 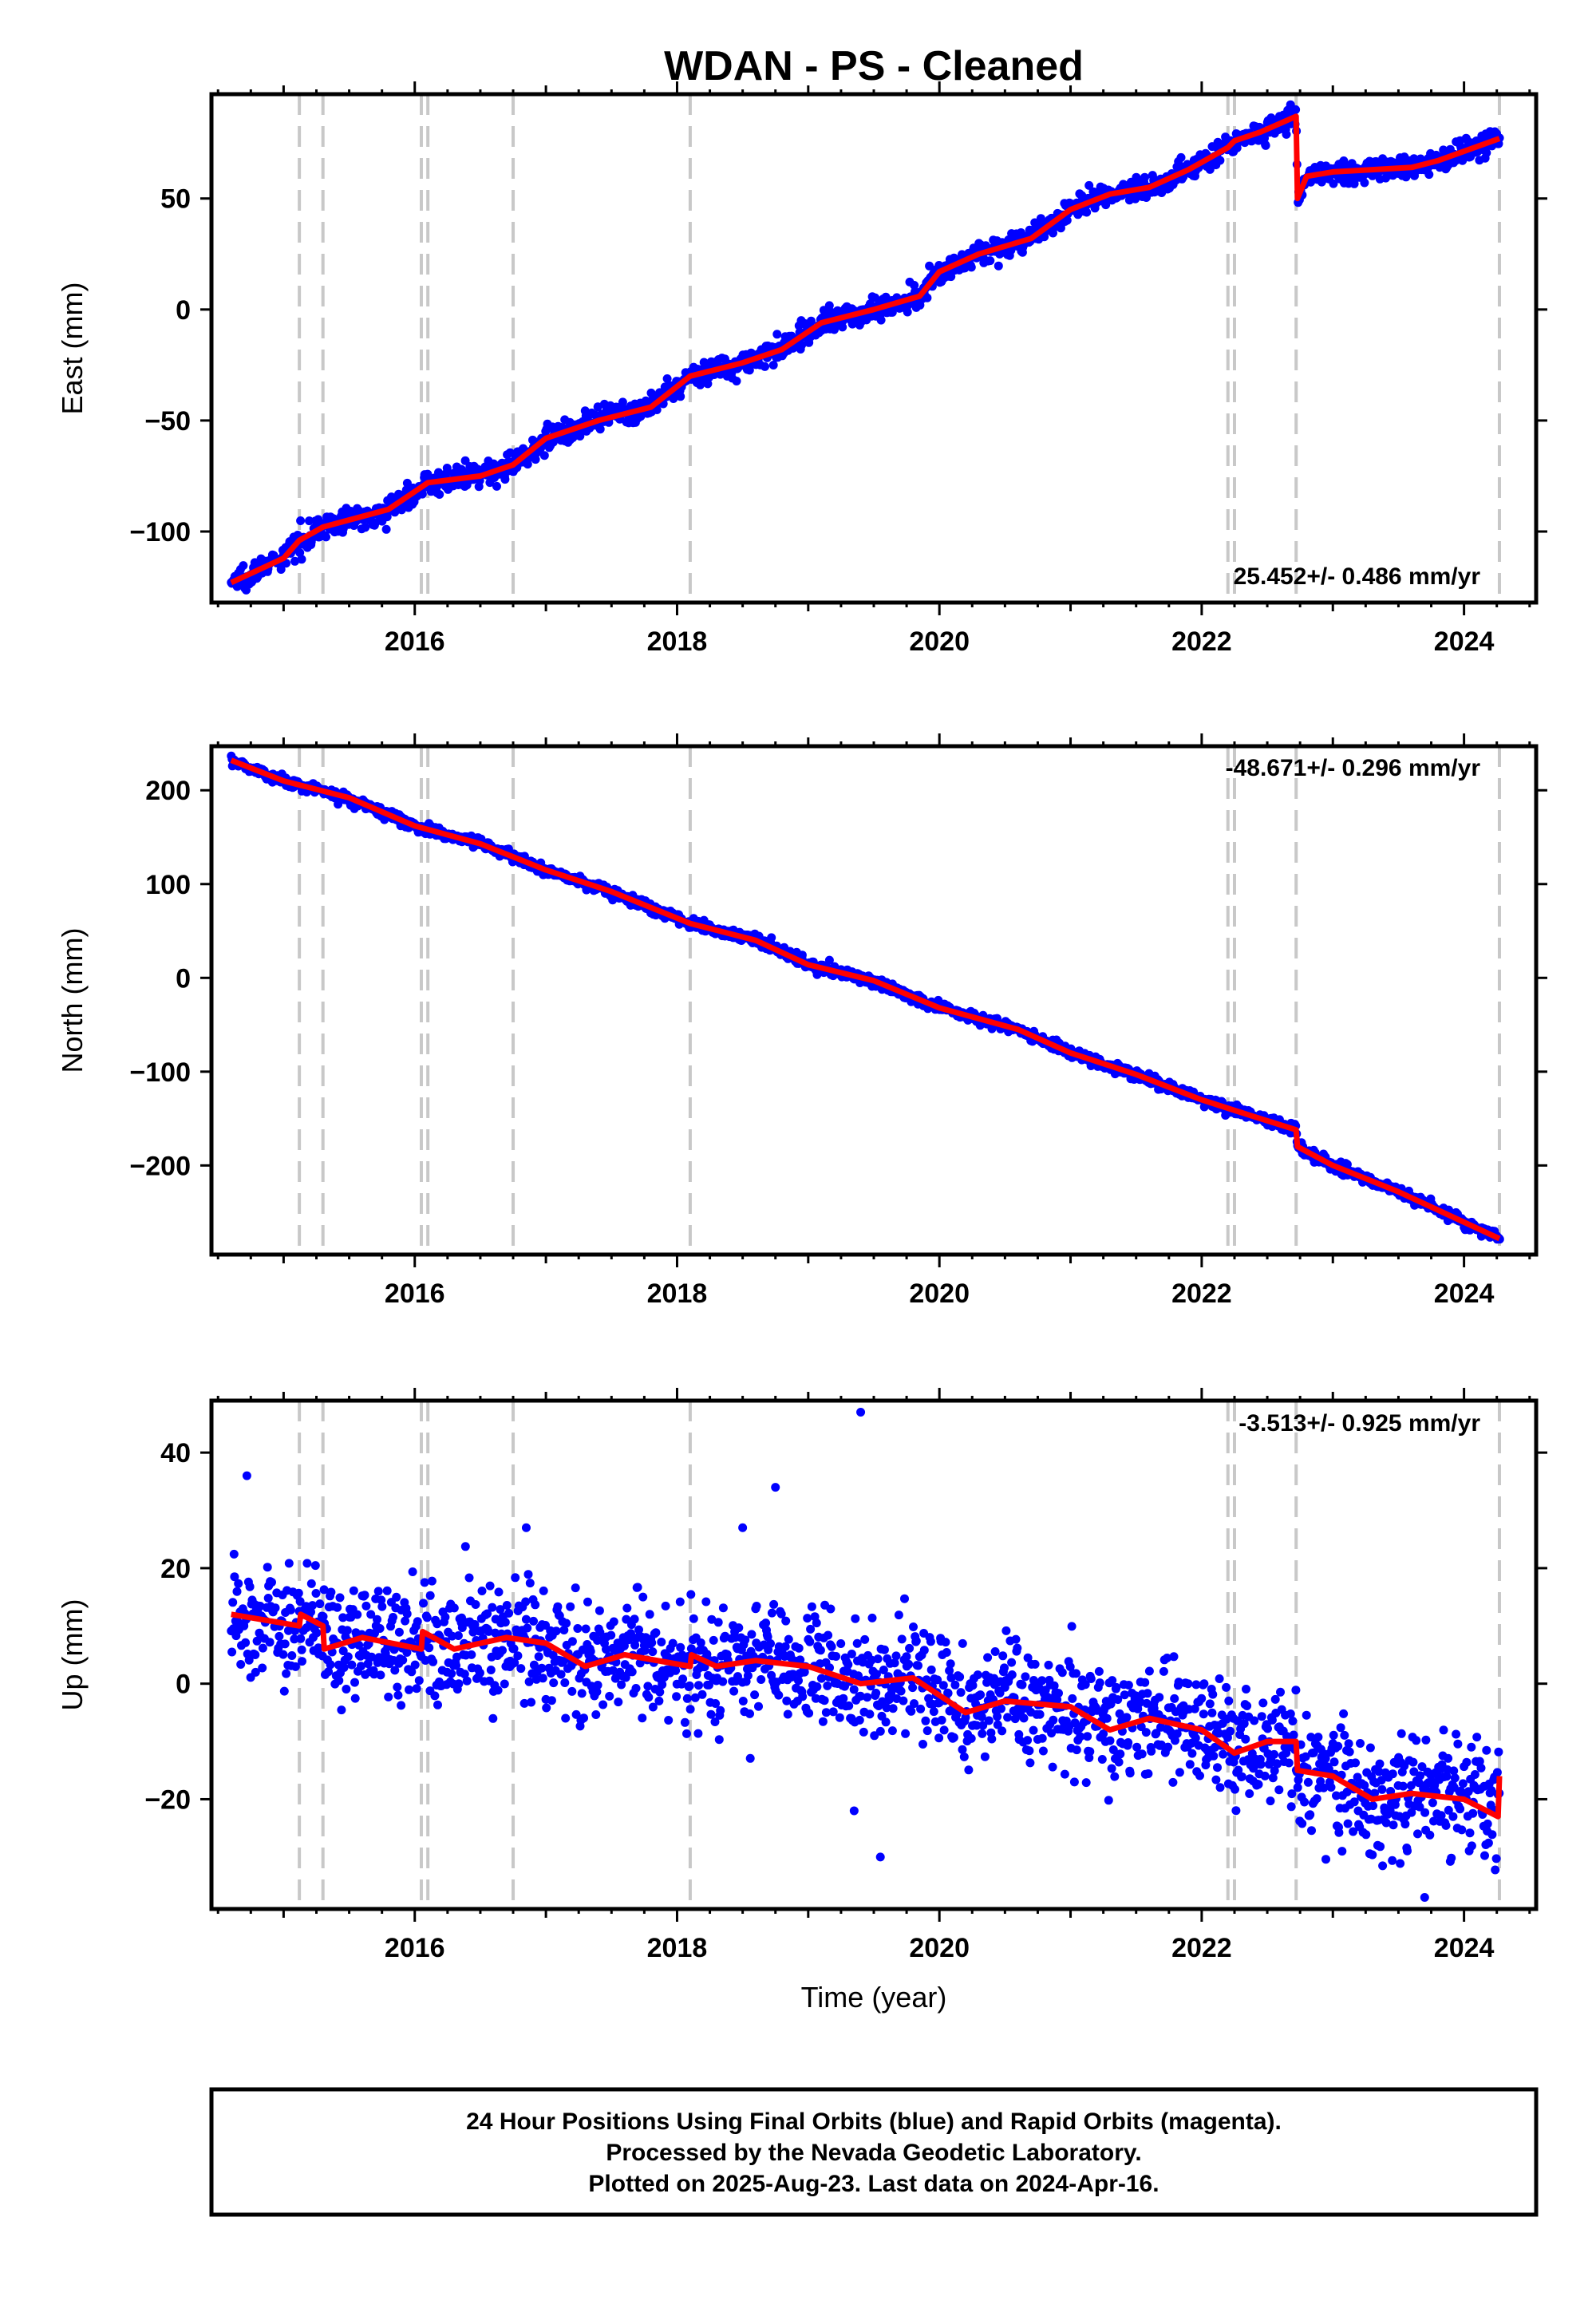 I want to click on east-y-tick-label: 50, so click(x=175, y=199).